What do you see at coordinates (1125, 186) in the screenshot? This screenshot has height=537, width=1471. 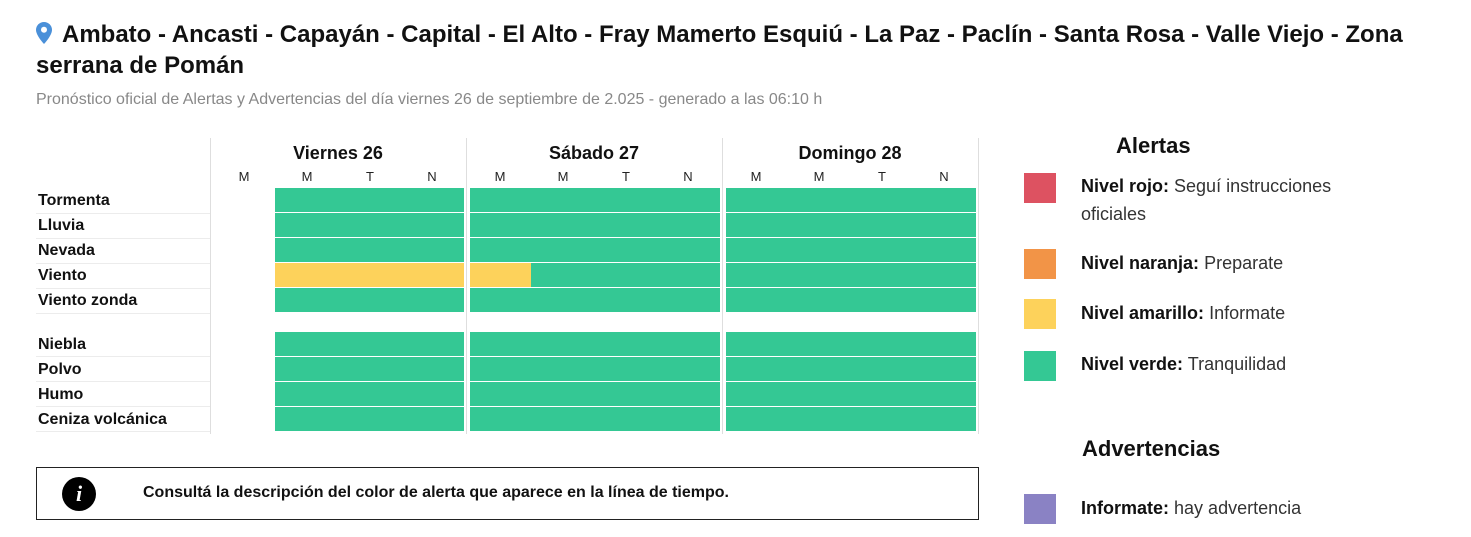 I see `legend-name: Nivel rojo:` at bounding box center [1125, 186].